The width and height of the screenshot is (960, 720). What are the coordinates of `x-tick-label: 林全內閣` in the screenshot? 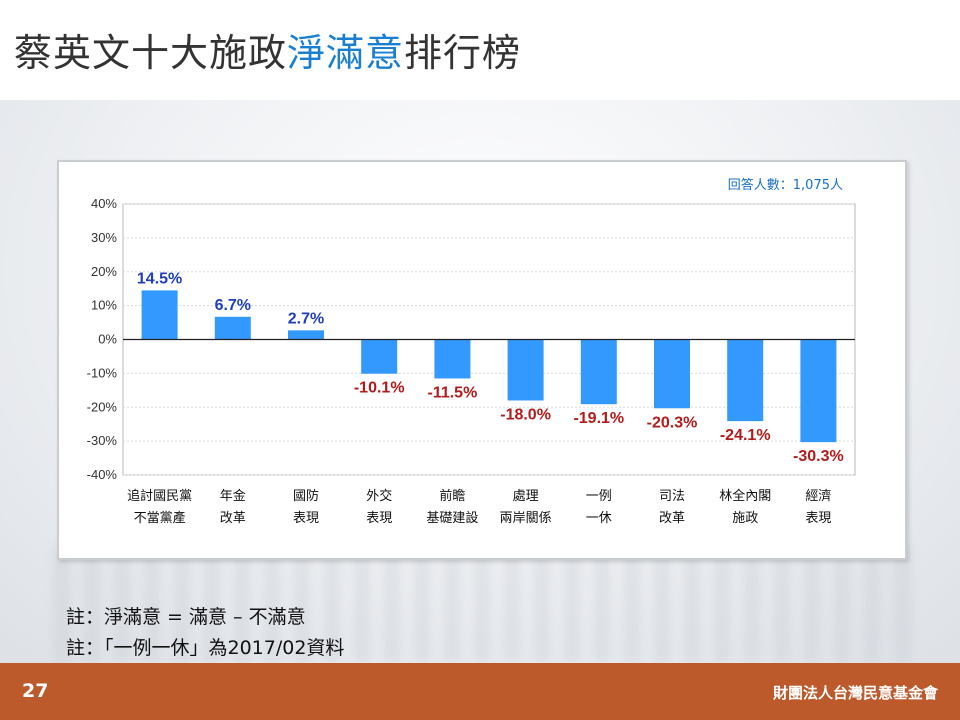 It's located at (745, 496).